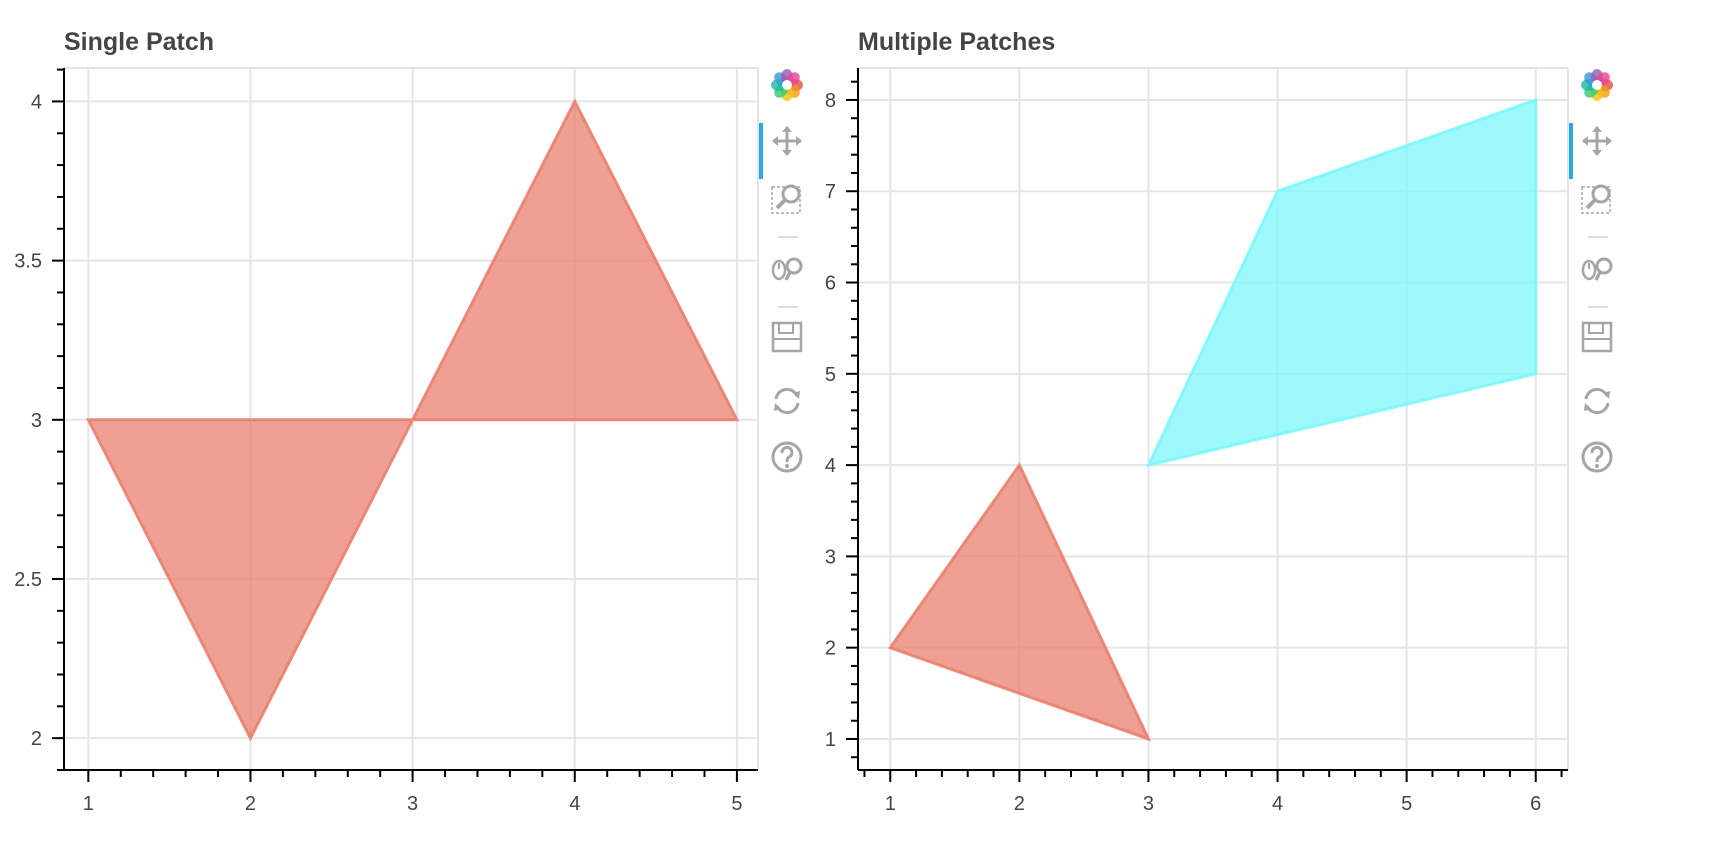  What do you see at coordinates (830, 284) in the screenshot?
I see `y-tick-label: 6` at bounding box center [830, 284].